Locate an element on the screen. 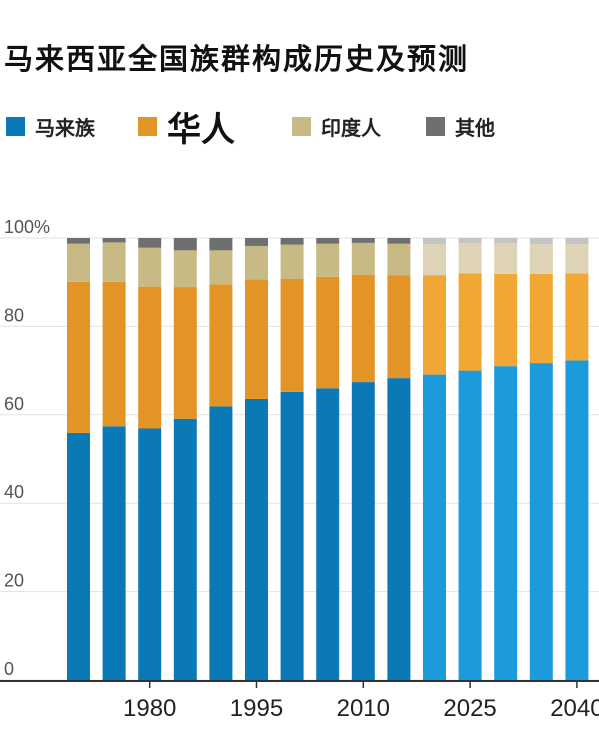 Image resolution: width=599 pixels, height=729 pixels. y-tick-label: 40 is located at coordinates (14, 492).